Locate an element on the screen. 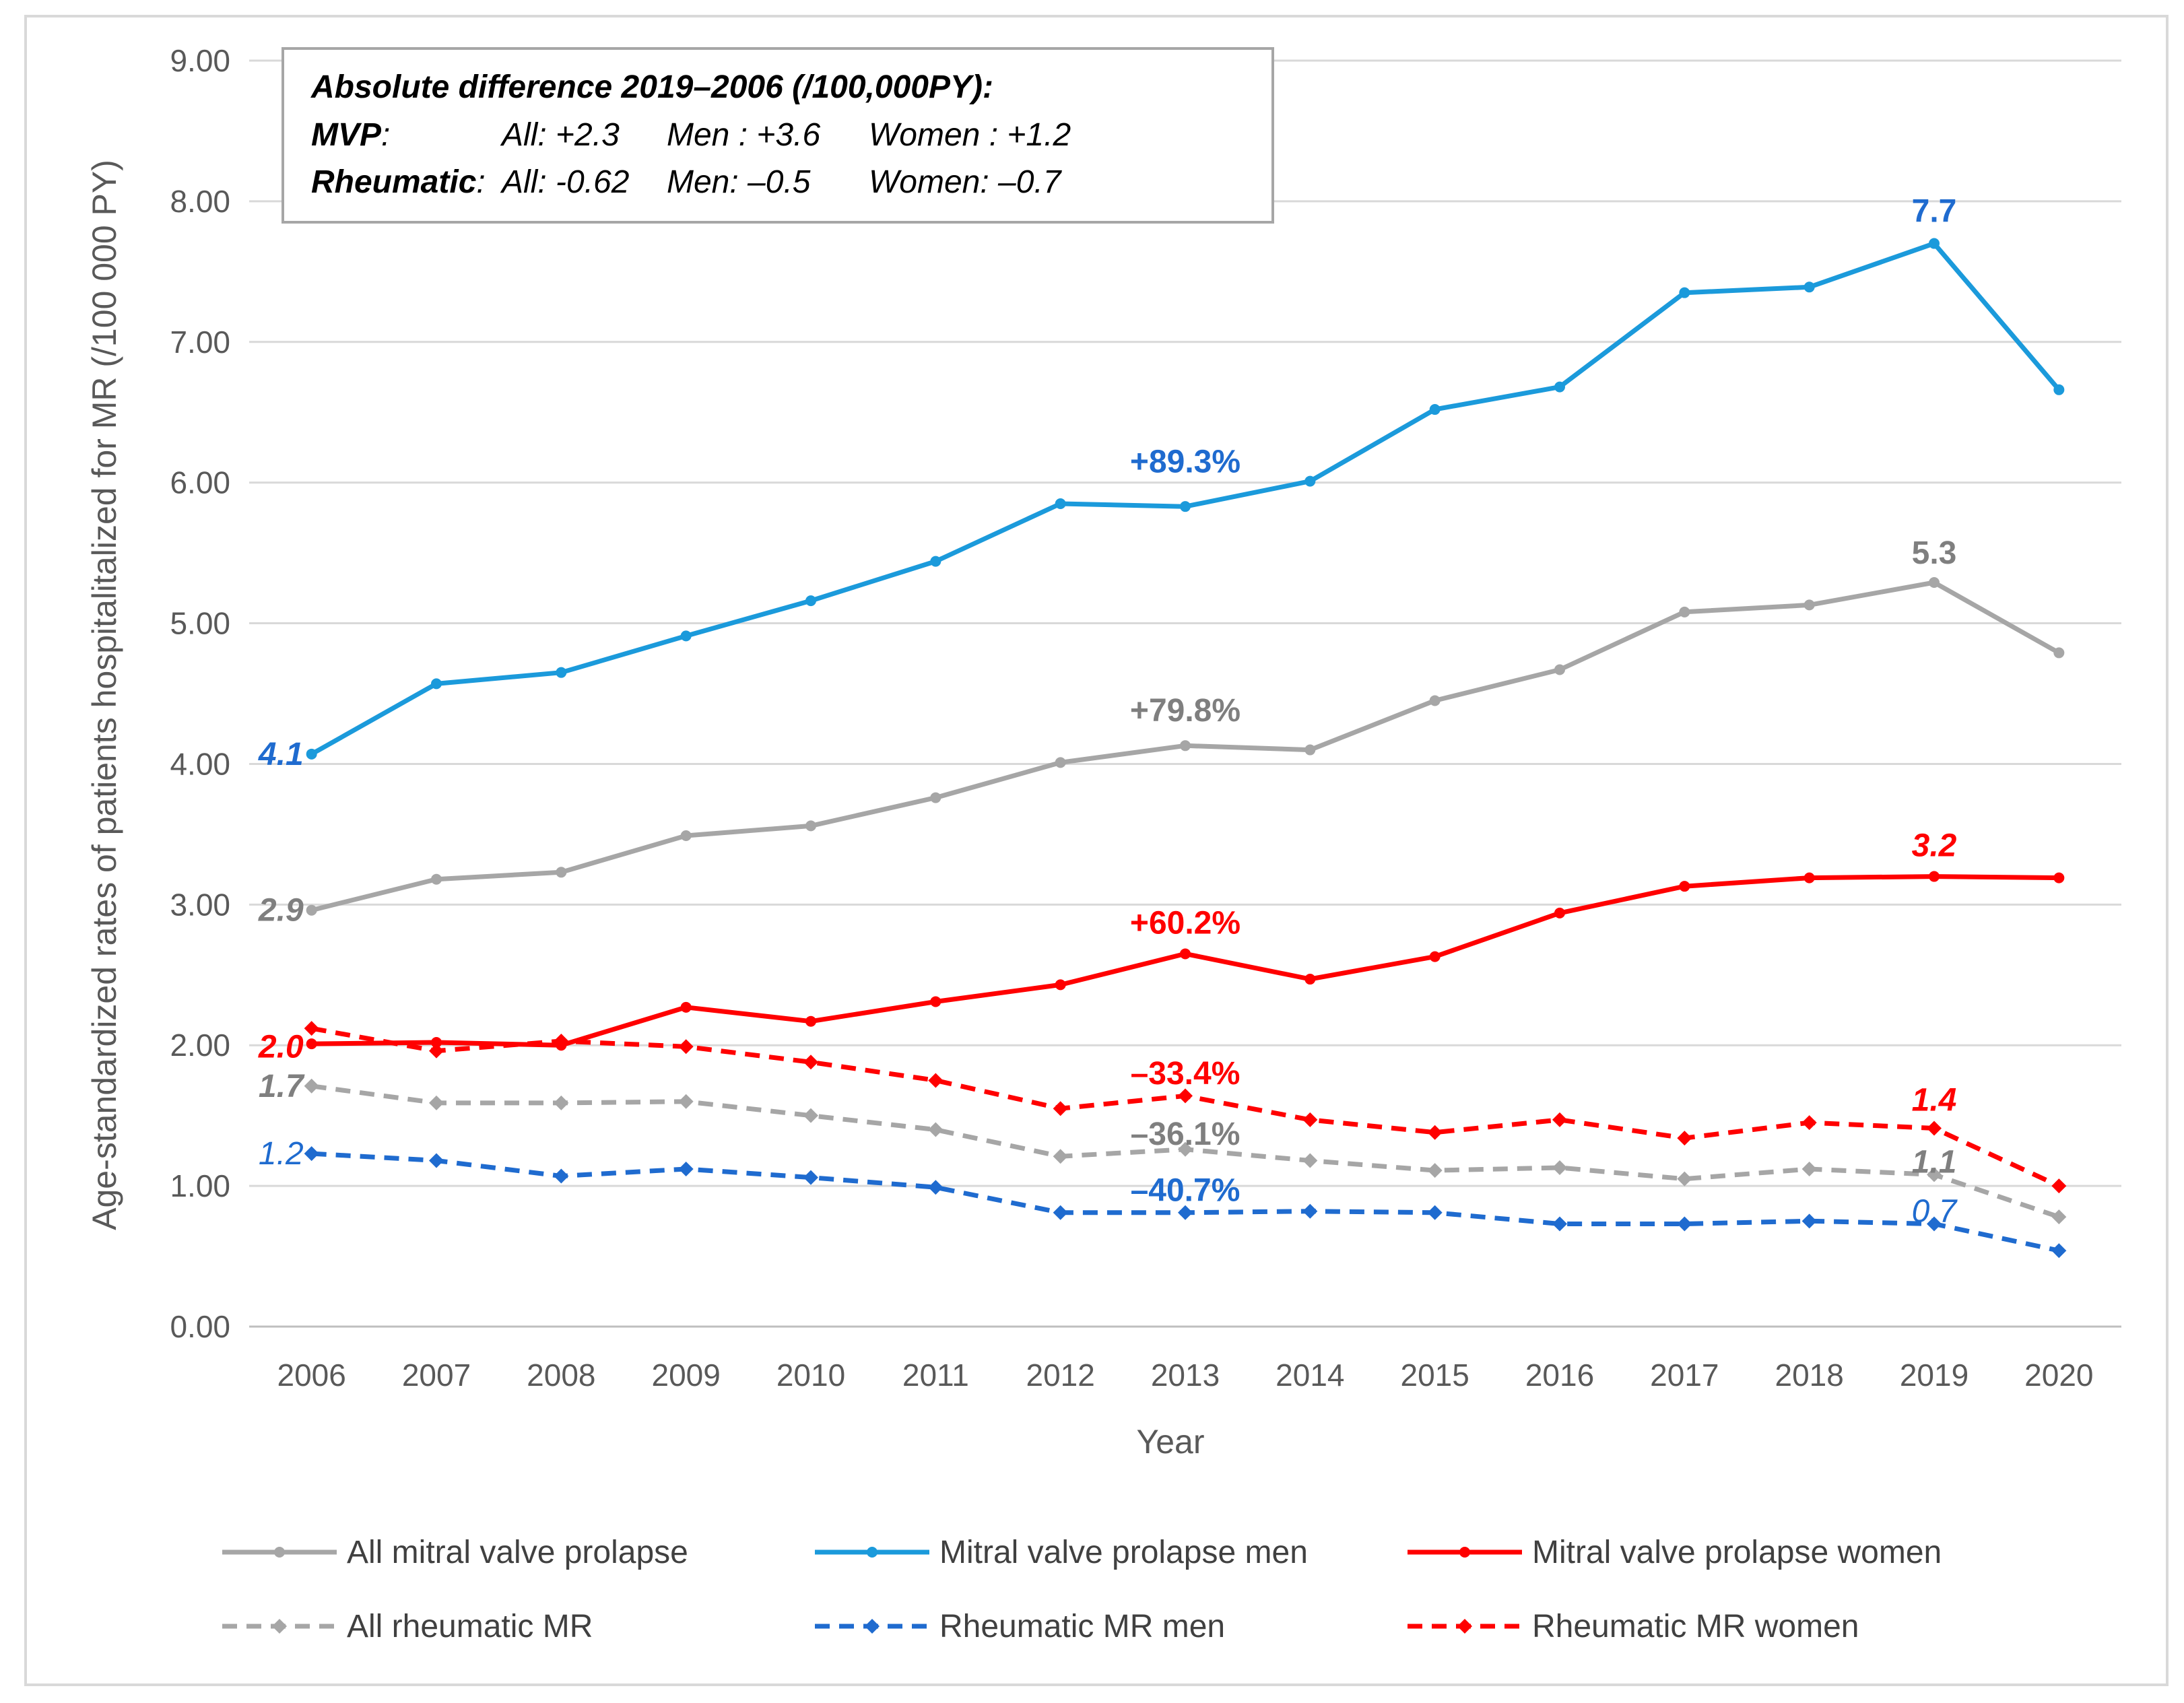 The width and height of the screenshot is (2184, 1703). data-label: 7.7 is located at coordinates (1935, 212).